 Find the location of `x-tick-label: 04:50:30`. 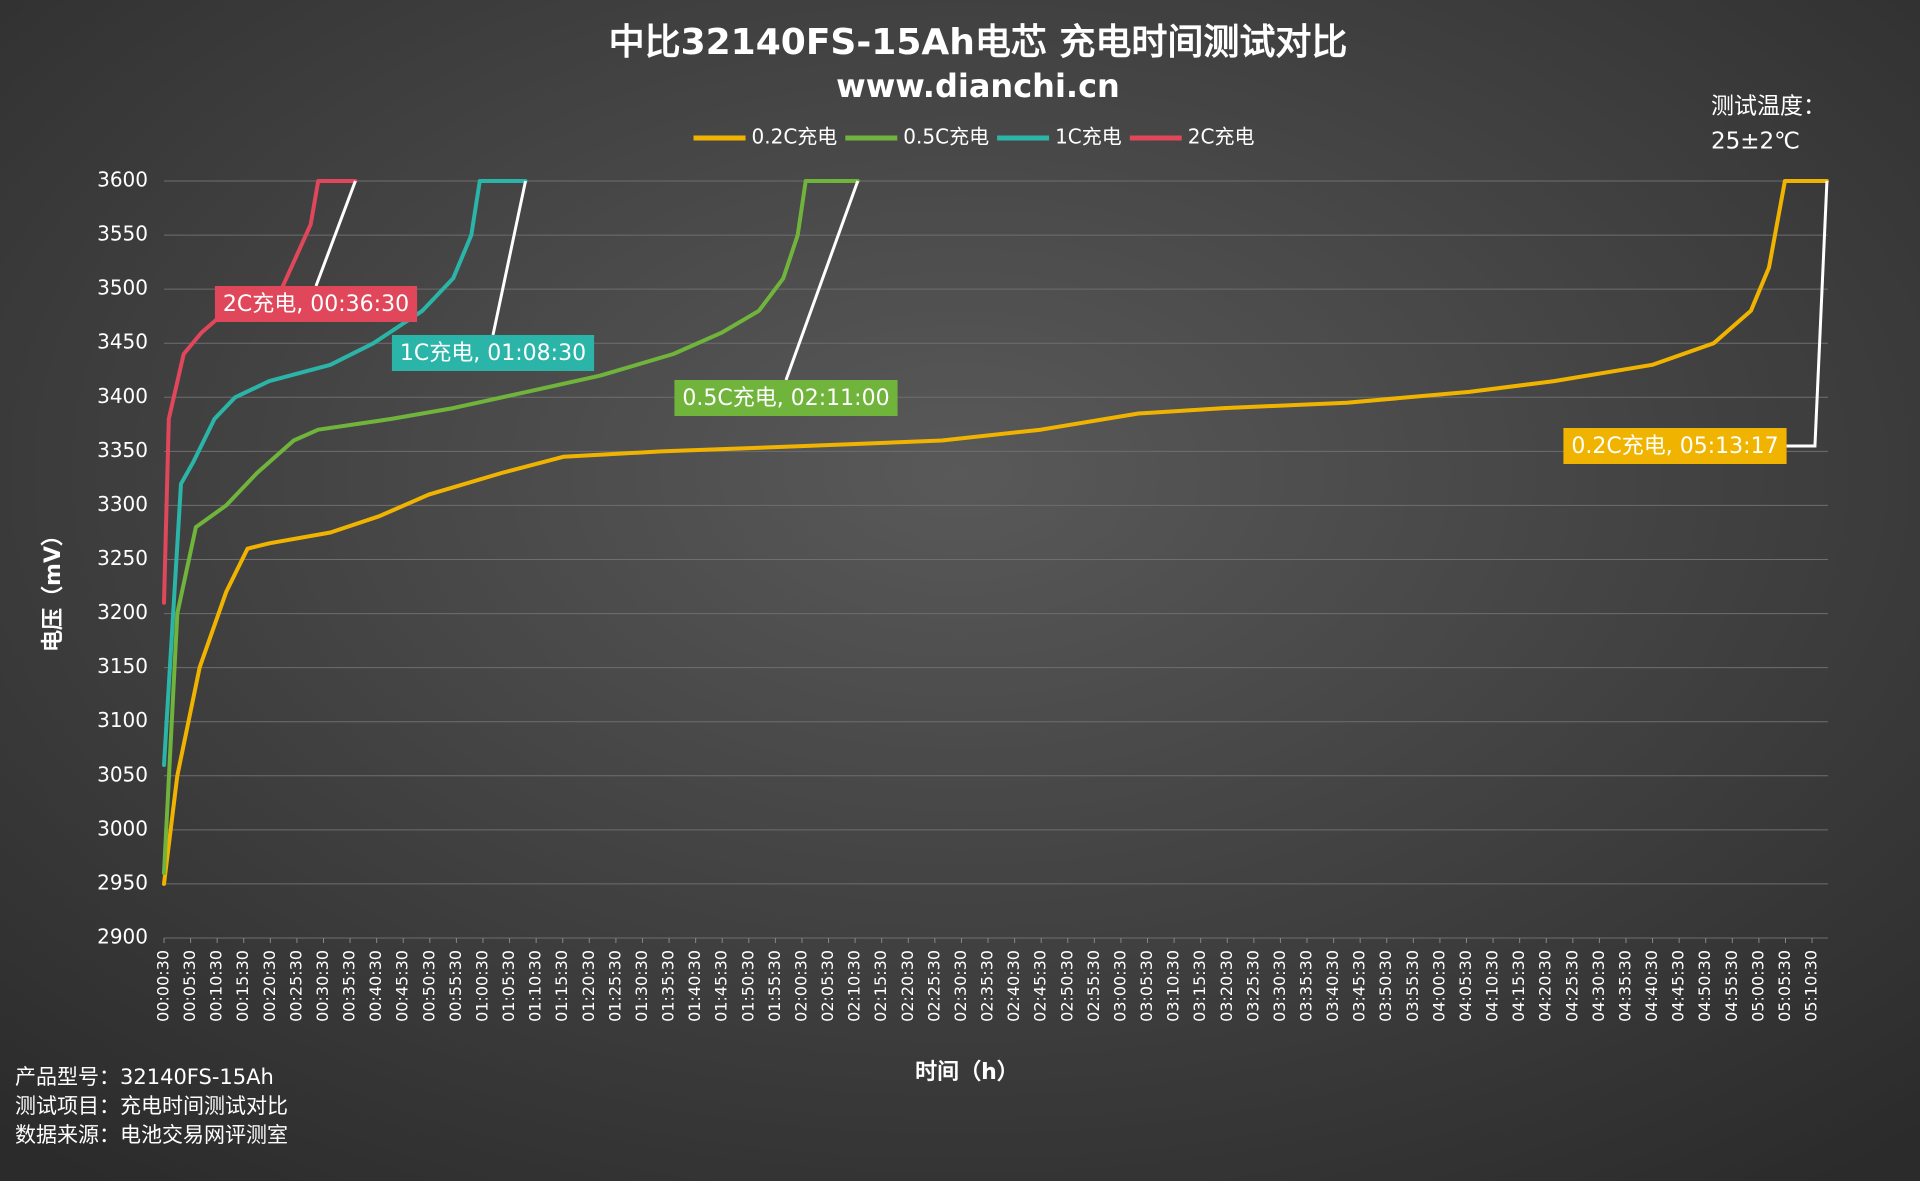

x-tick-label: 04:50:30 is located at coordinates (1704, 986).